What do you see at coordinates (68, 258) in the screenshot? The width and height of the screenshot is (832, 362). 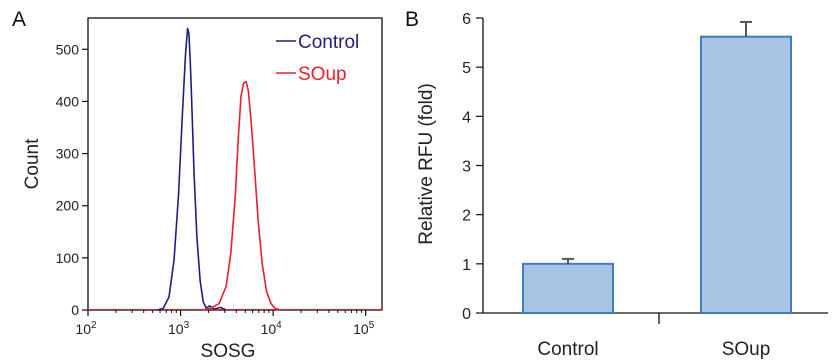 I see `panel-a-ytick-label: 100` at bounding box center [68, 258].